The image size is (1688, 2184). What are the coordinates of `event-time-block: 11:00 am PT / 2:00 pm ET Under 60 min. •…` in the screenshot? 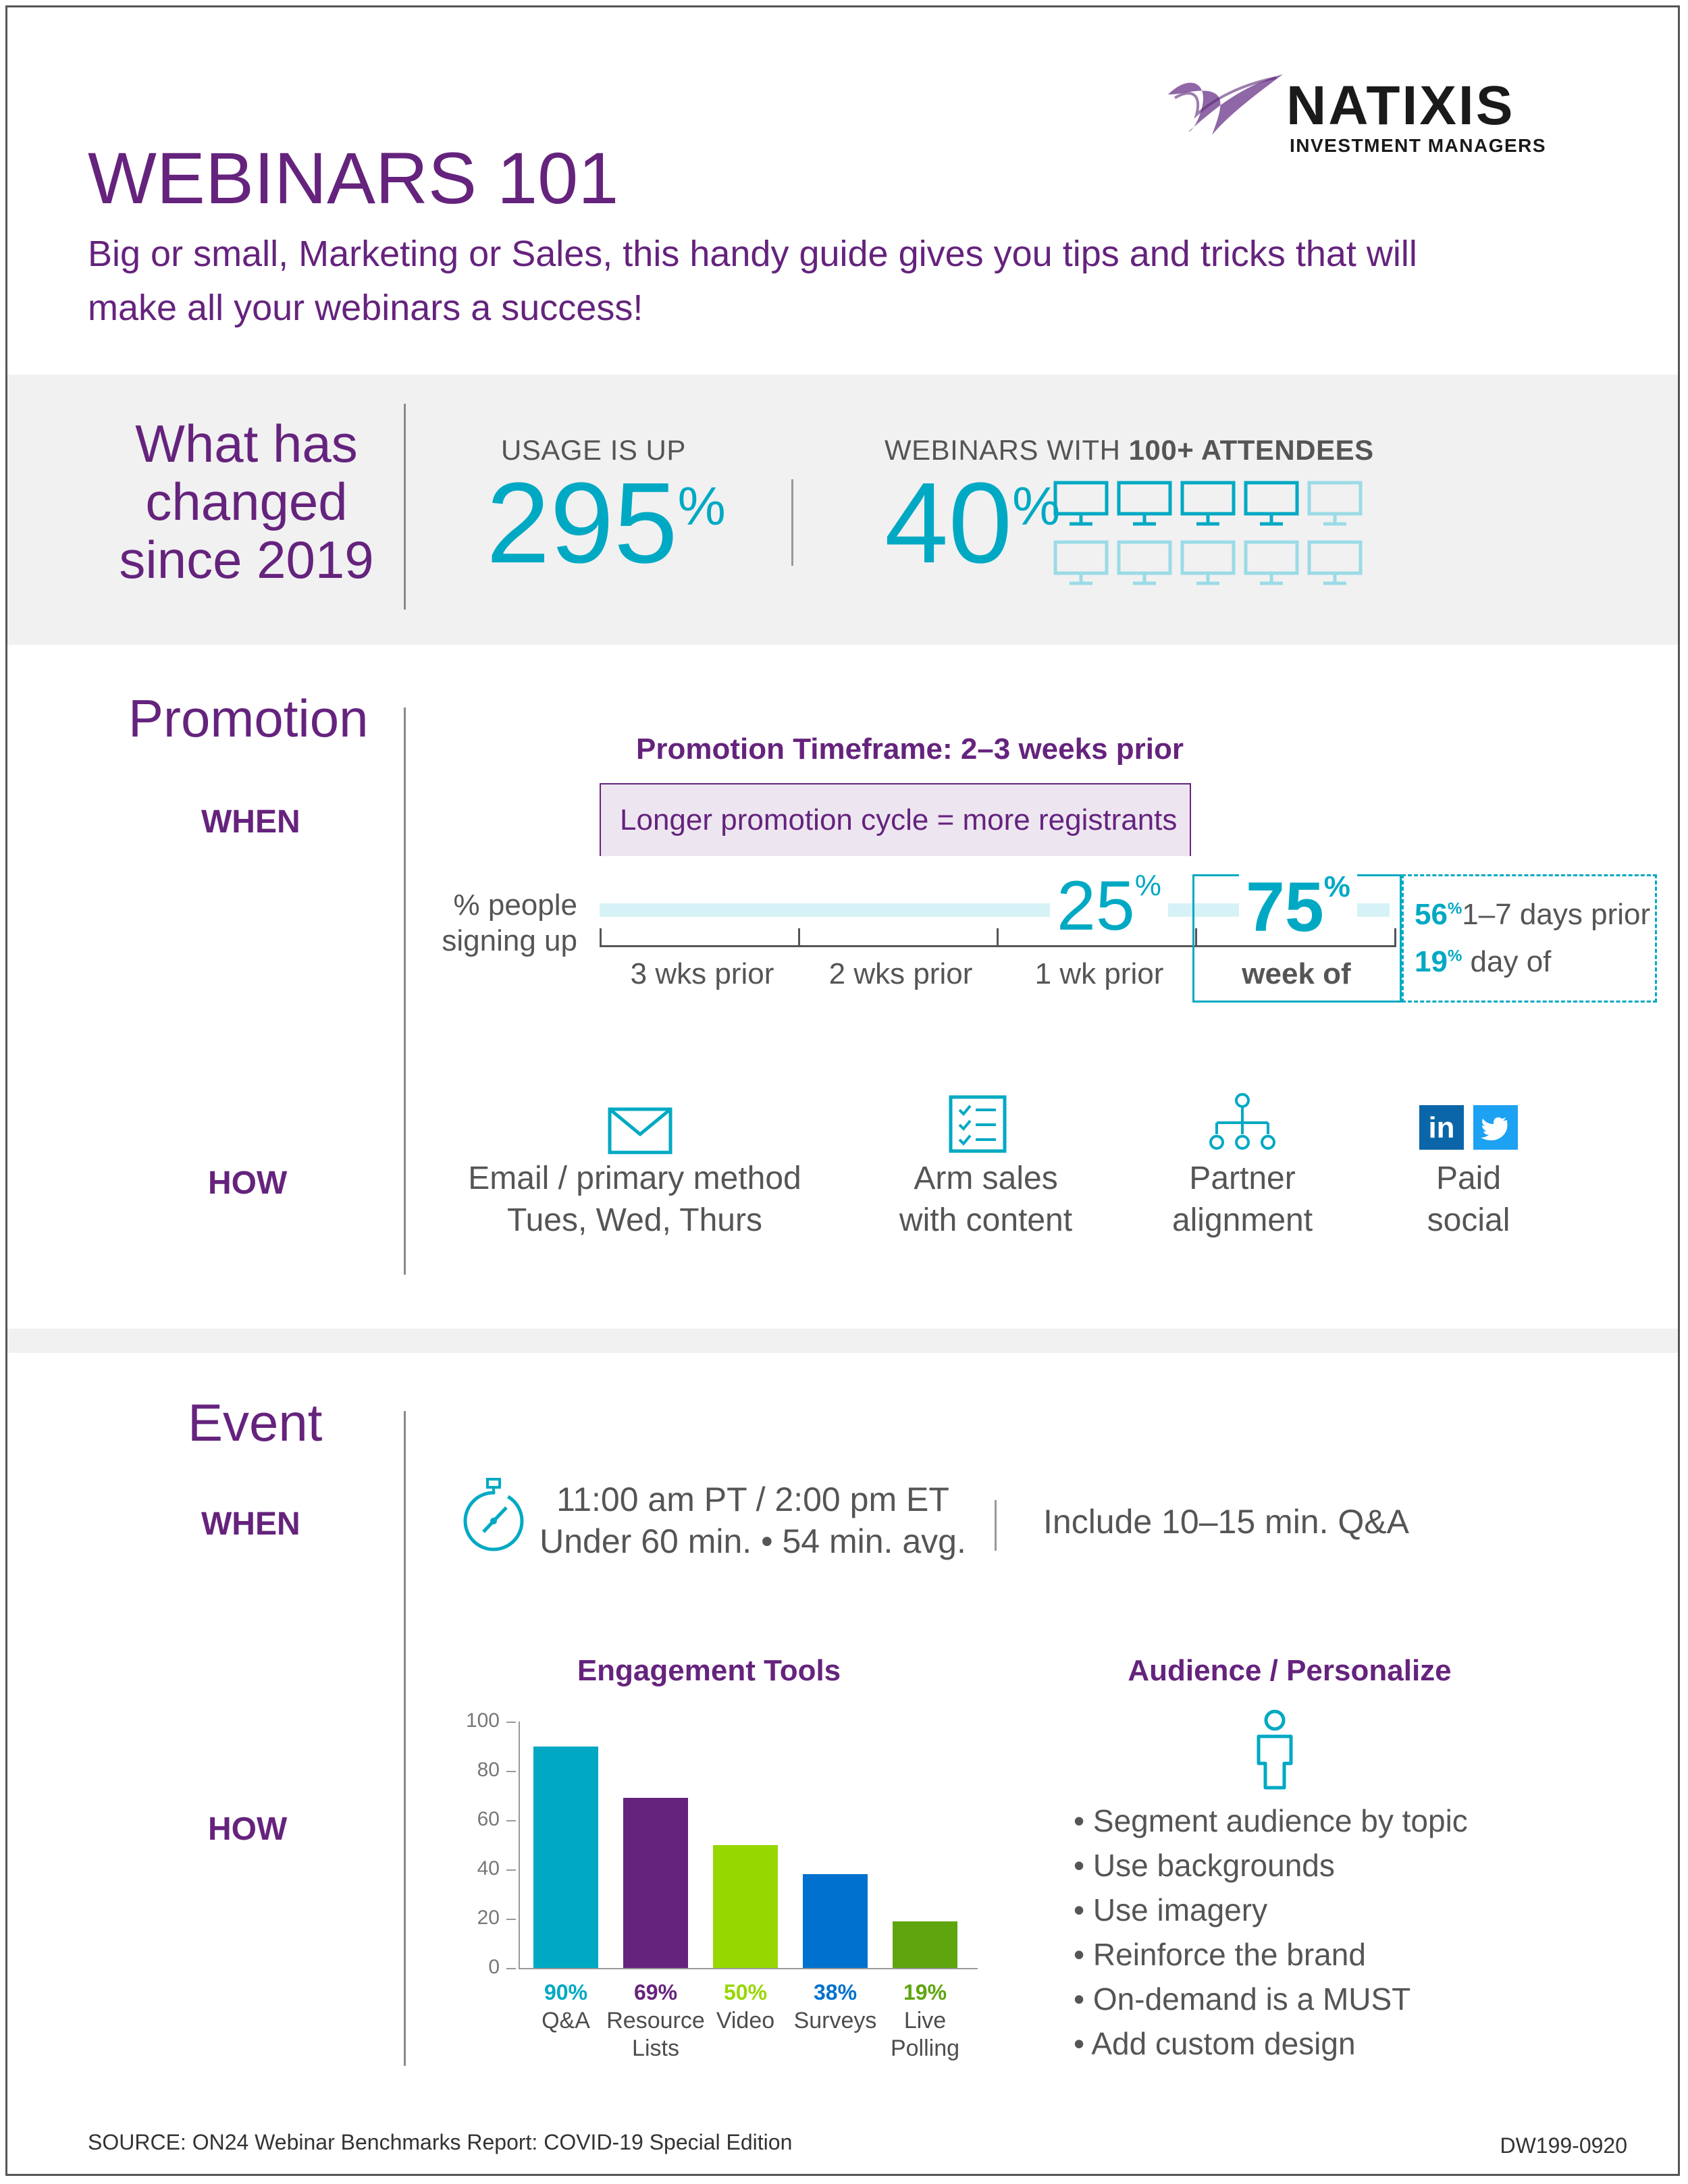 It's located at (753, 1520).